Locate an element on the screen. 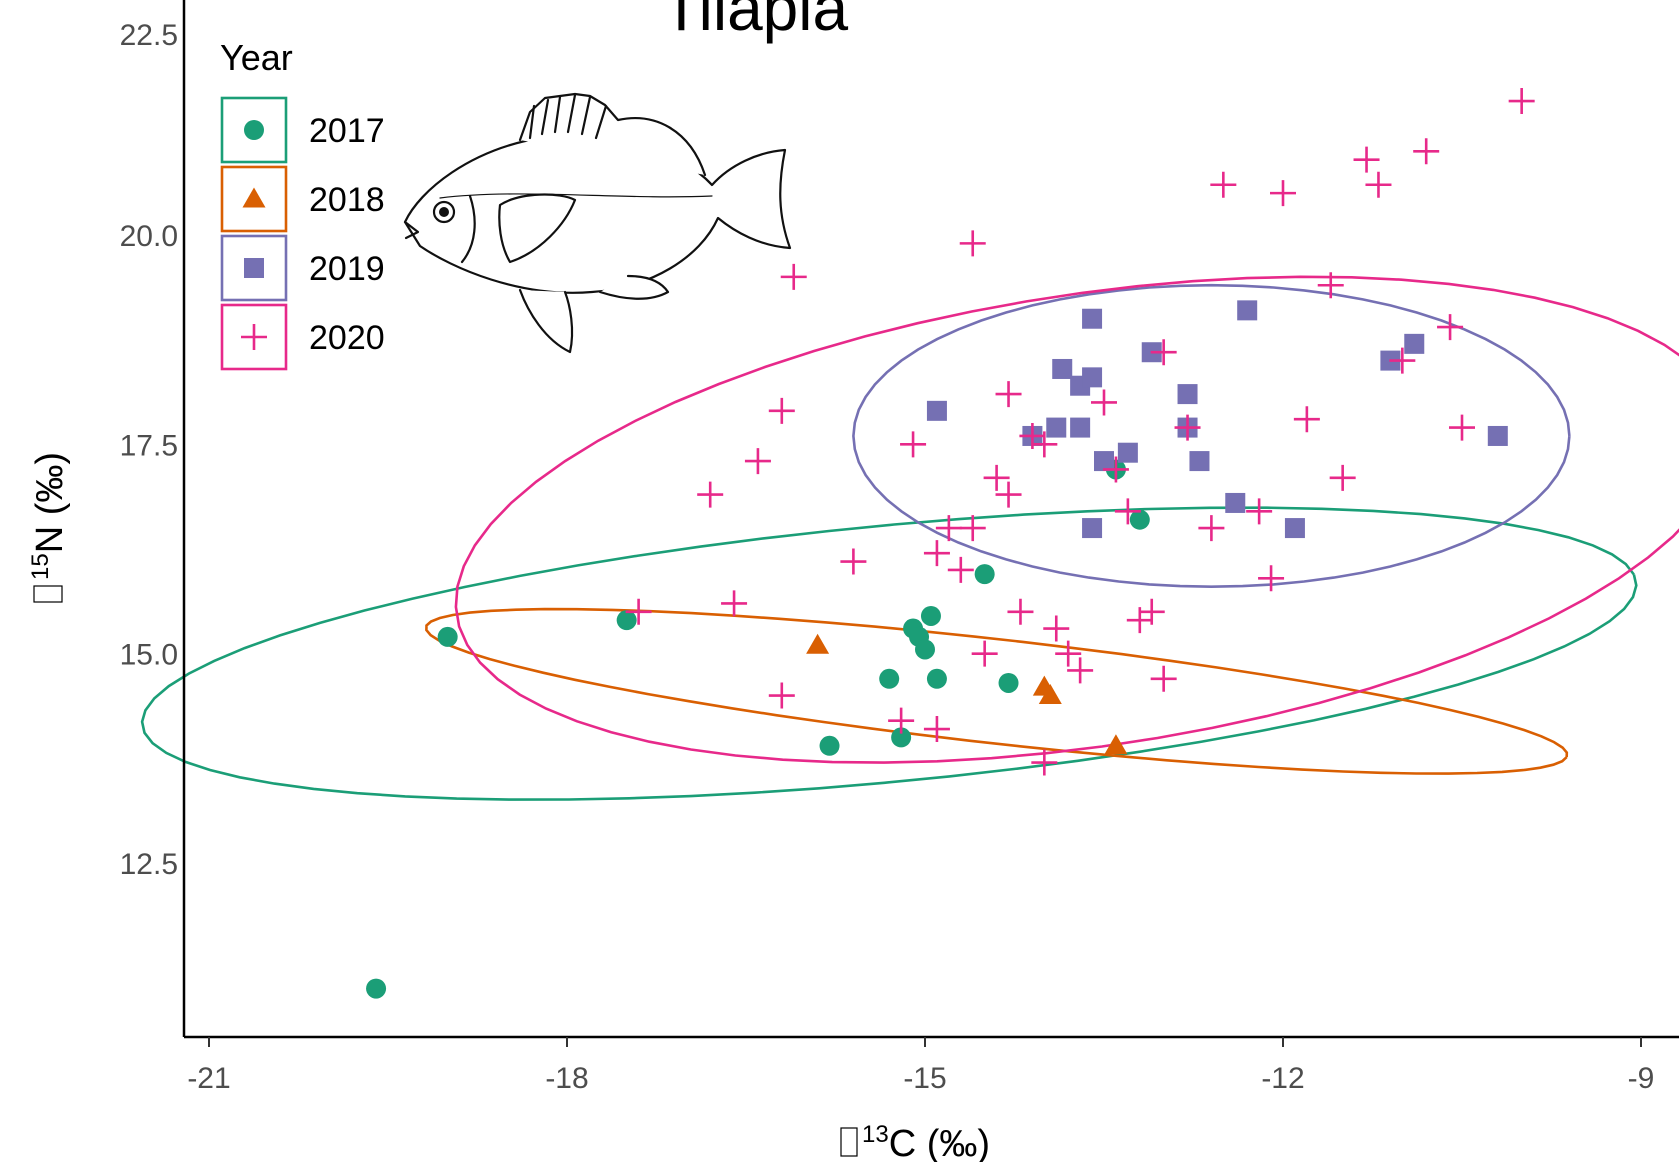 The height and width of the screenshot is (1162, 1679). fish-dorsal-fin is located at coordinates (612, 134).